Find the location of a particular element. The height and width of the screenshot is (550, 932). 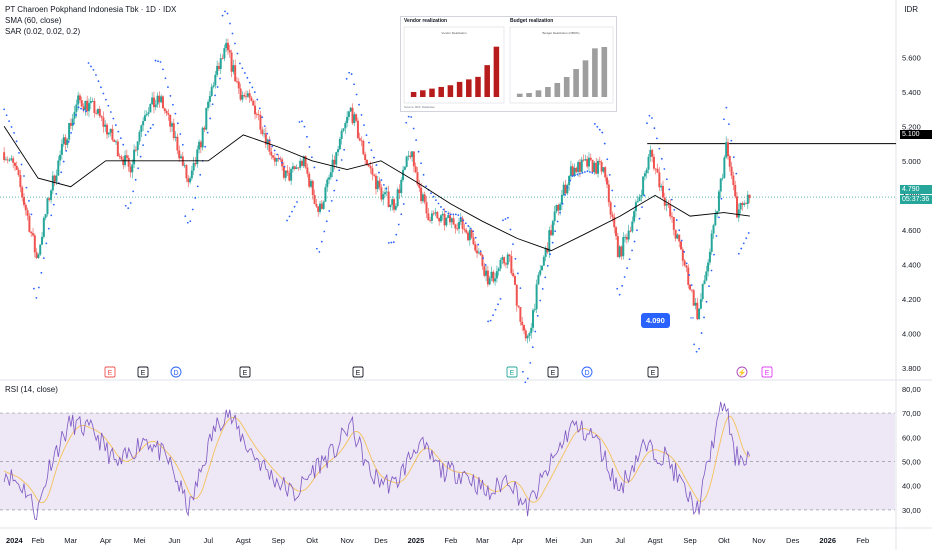

rsi-legend: RSI (14, close) is located at coordinates (31, 389).